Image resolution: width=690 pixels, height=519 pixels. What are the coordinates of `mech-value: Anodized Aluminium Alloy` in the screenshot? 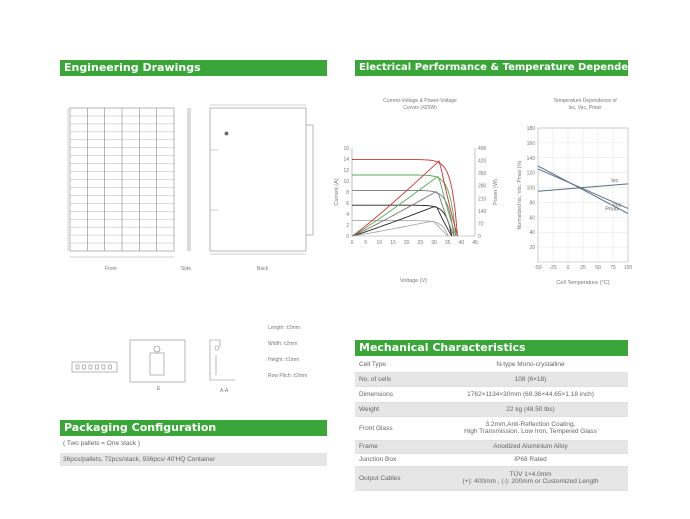 It's located at (530, 446).